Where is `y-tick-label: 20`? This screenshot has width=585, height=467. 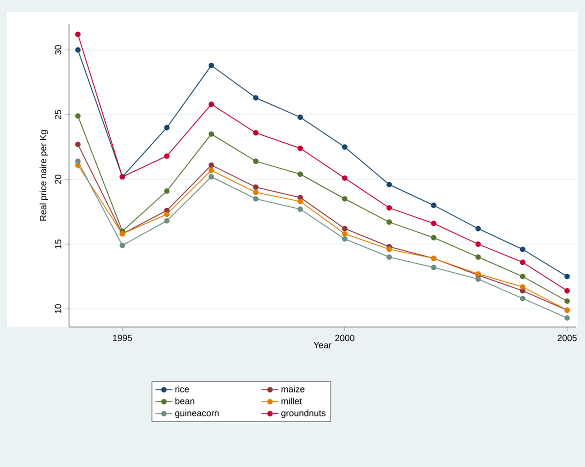 y-tick-label: 20 is located at coordinates (58, 179).